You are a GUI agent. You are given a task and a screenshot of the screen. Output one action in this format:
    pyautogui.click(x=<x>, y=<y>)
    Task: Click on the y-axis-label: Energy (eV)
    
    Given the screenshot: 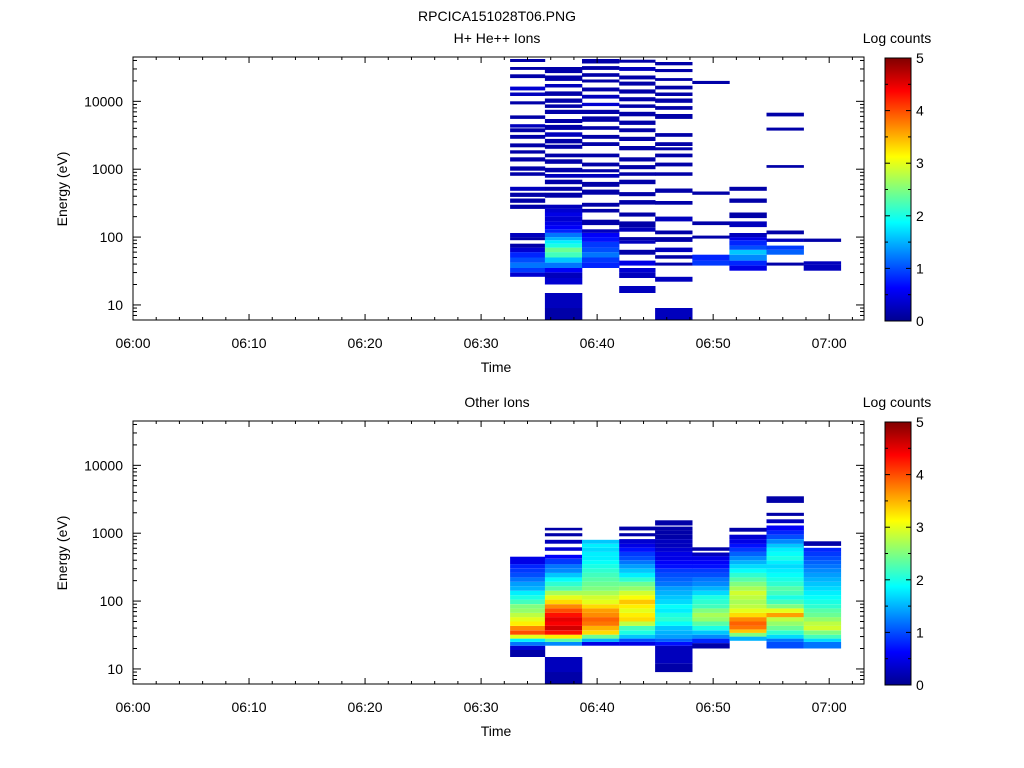 What is the action you would take?
    pyautogui.click(x=62, y=553)
    